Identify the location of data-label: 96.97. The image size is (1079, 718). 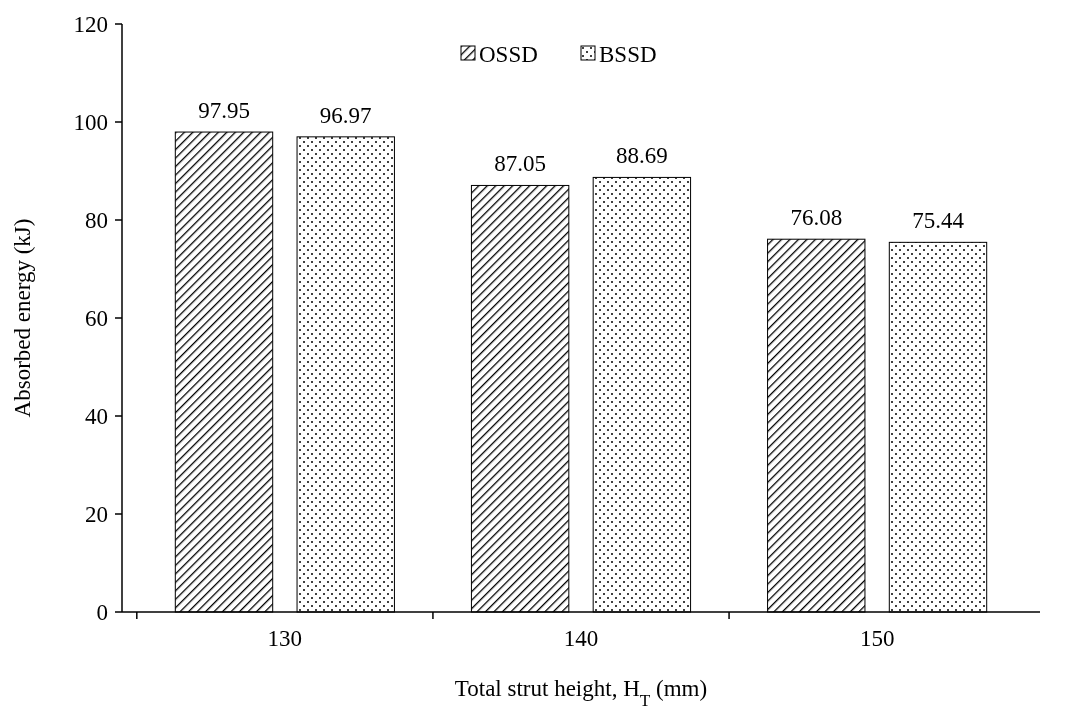
(345, 115).